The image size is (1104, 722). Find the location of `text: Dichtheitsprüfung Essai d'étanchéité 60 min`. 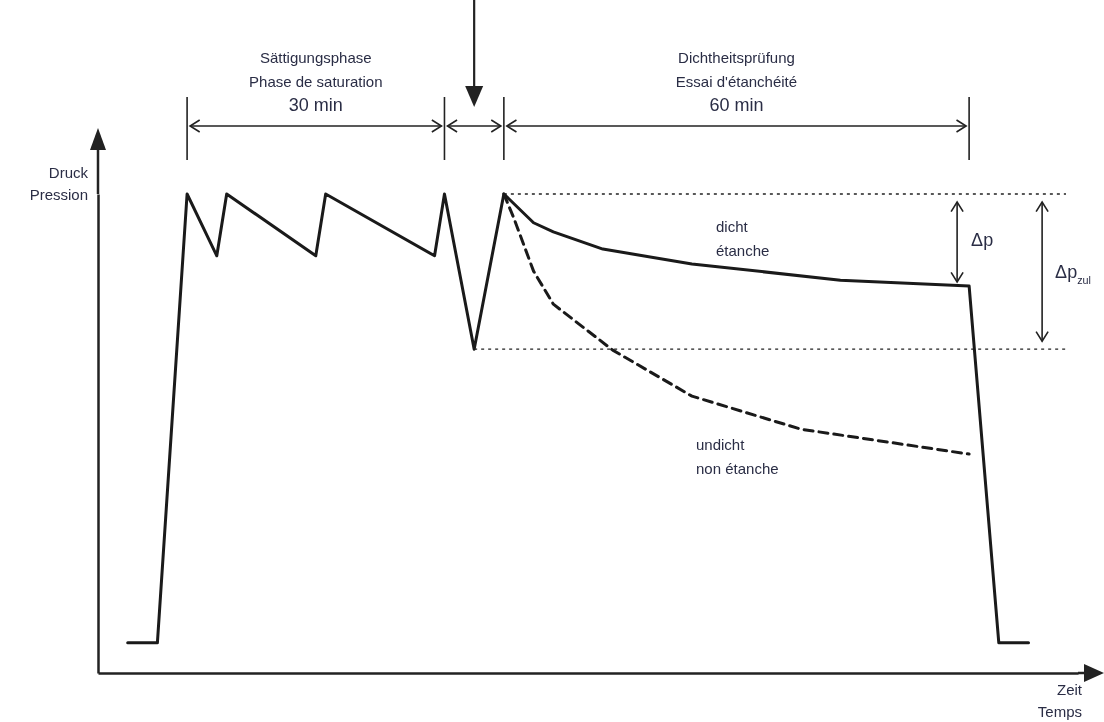

text: Dichtheitsprüfung Essai d'étanchéité 60 min is located at coordinates (736, 82).